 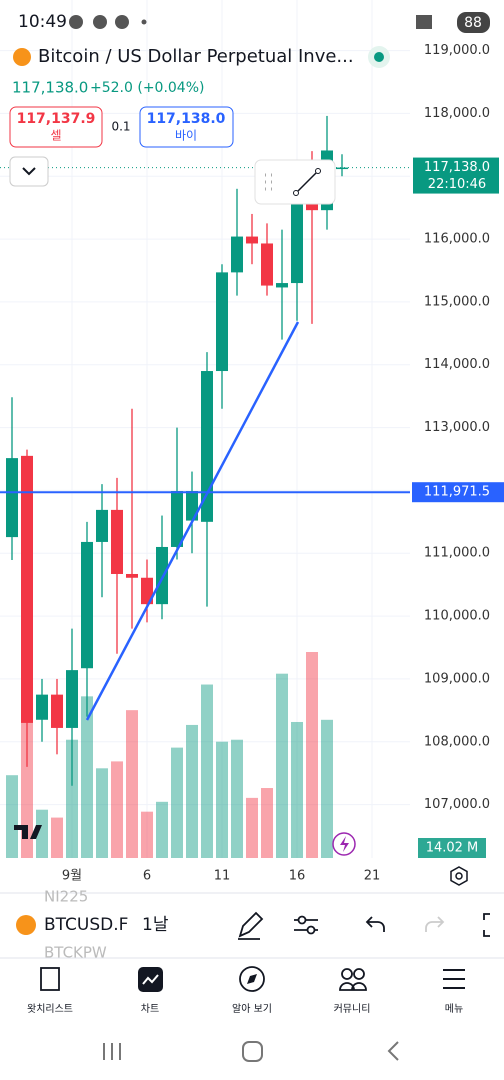 I want to click on battery, so click(x=473, y=22).